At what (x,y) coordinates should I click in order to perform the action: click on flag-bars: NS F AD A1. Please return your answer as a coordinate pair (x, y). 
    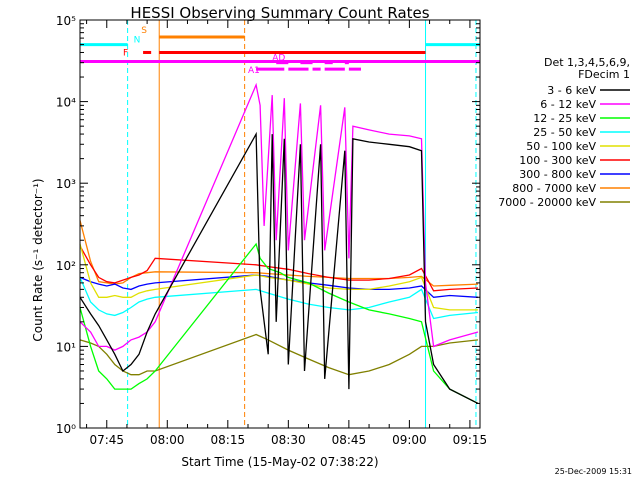
    Looking at the image, I should click on (280, 51).